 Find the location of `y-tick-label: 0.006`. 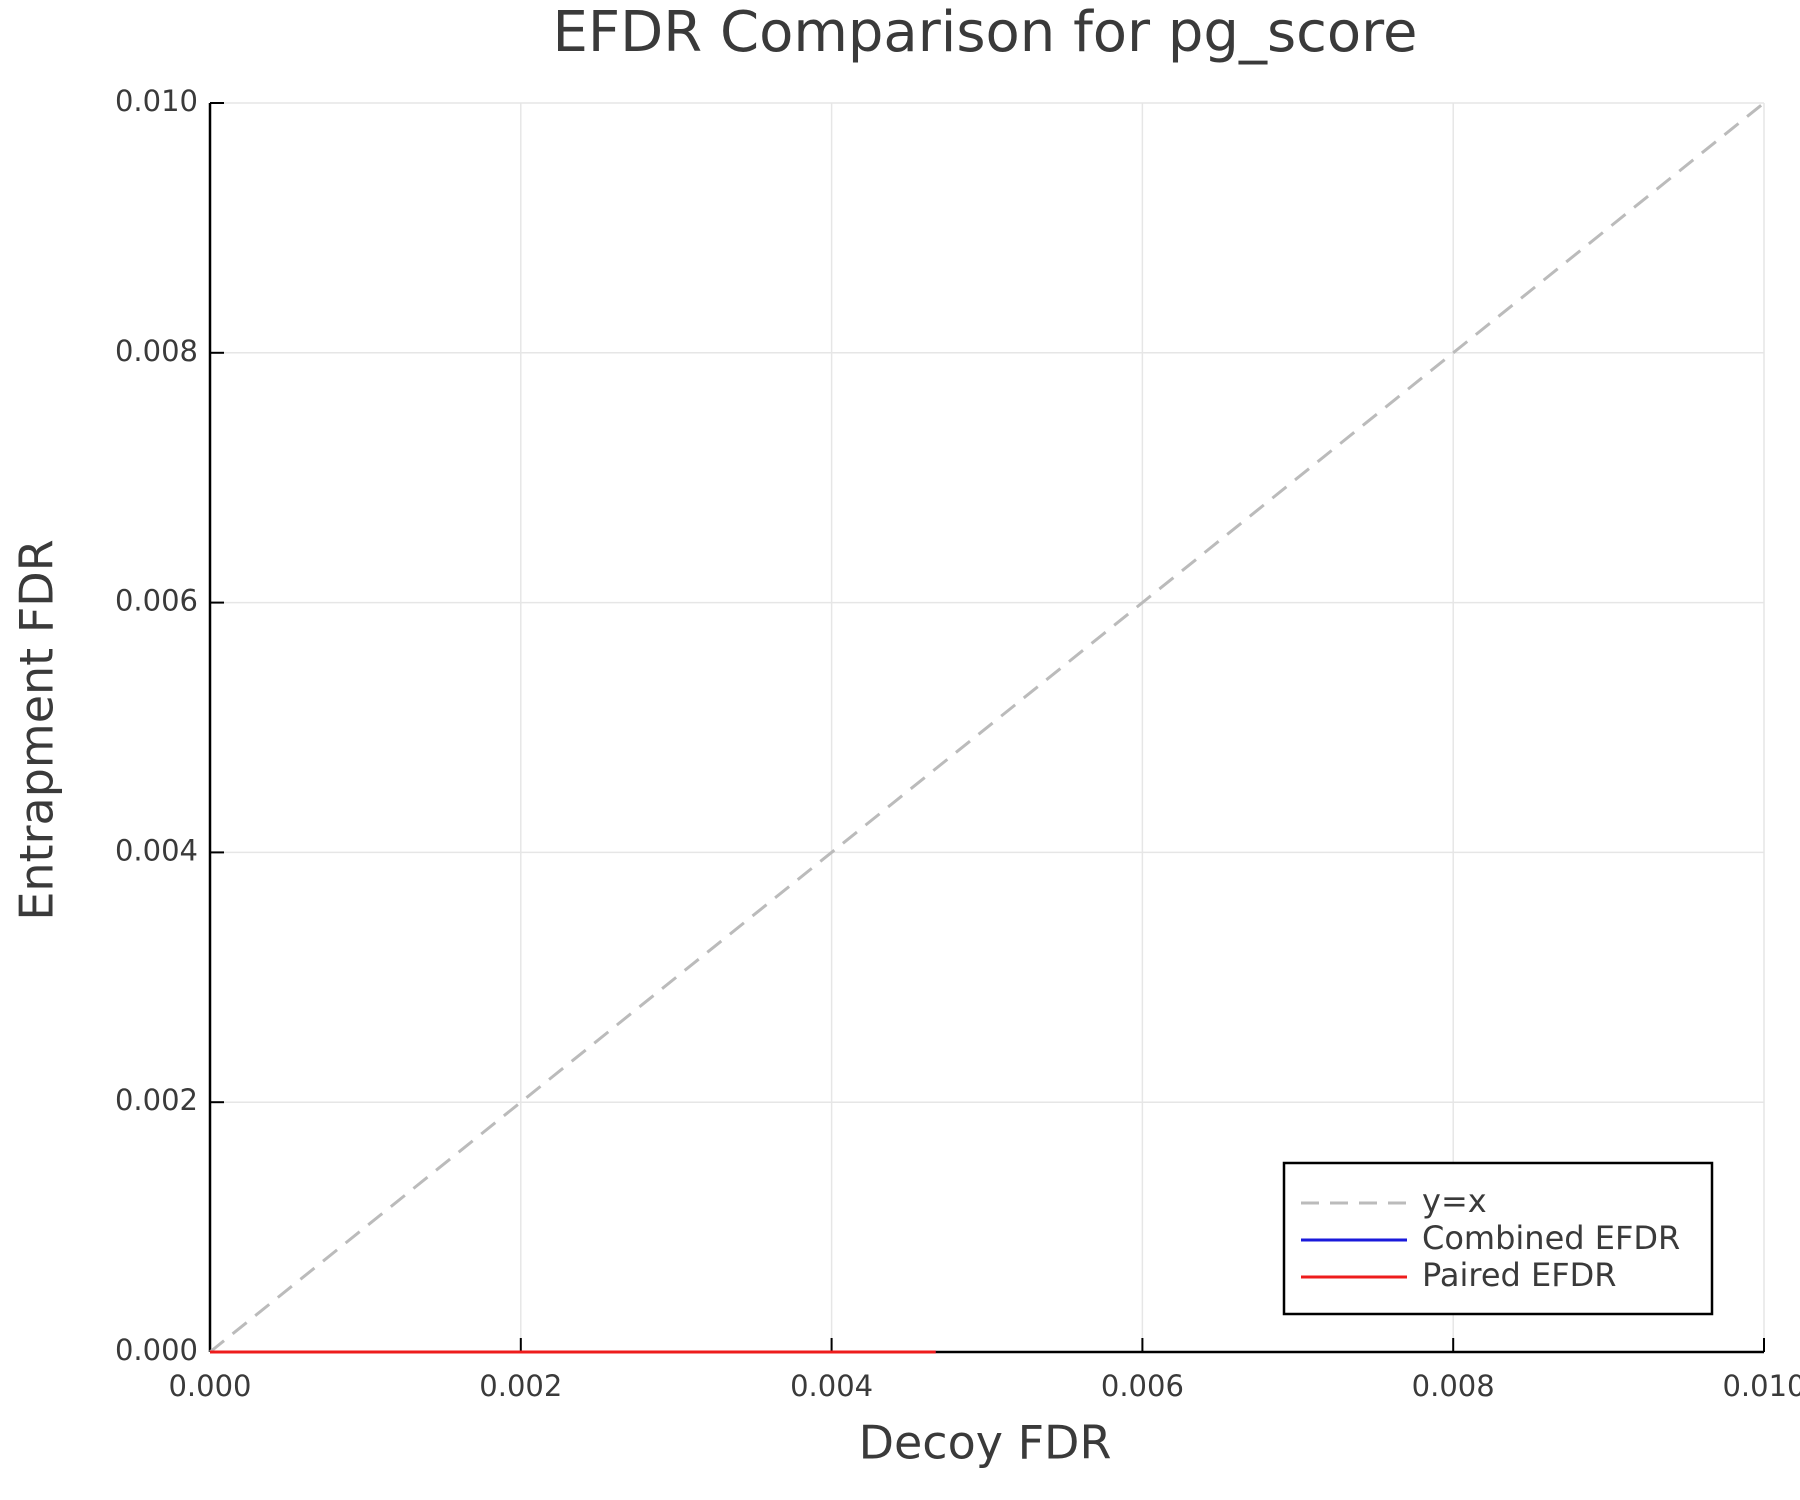

y-tick-label: 0.006 is located at coordinates (156, 601).